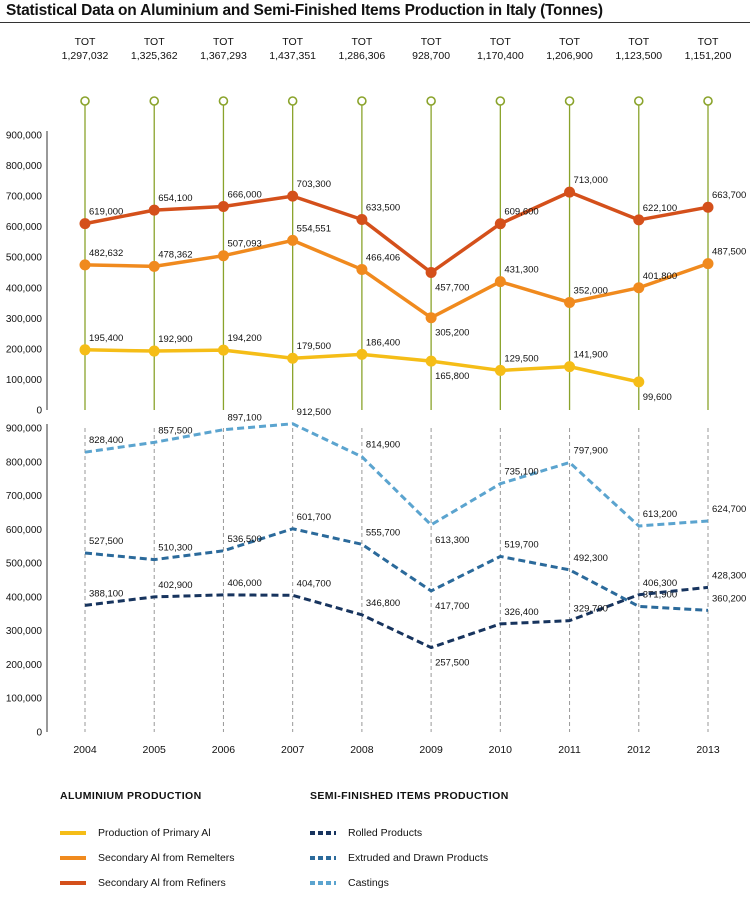 This screenshot has width=750, height=909. What do you see at coordinates (24, 197) in the screenshot?
I see `y-tick-label: 700,000` at bounding box center [24, 197].